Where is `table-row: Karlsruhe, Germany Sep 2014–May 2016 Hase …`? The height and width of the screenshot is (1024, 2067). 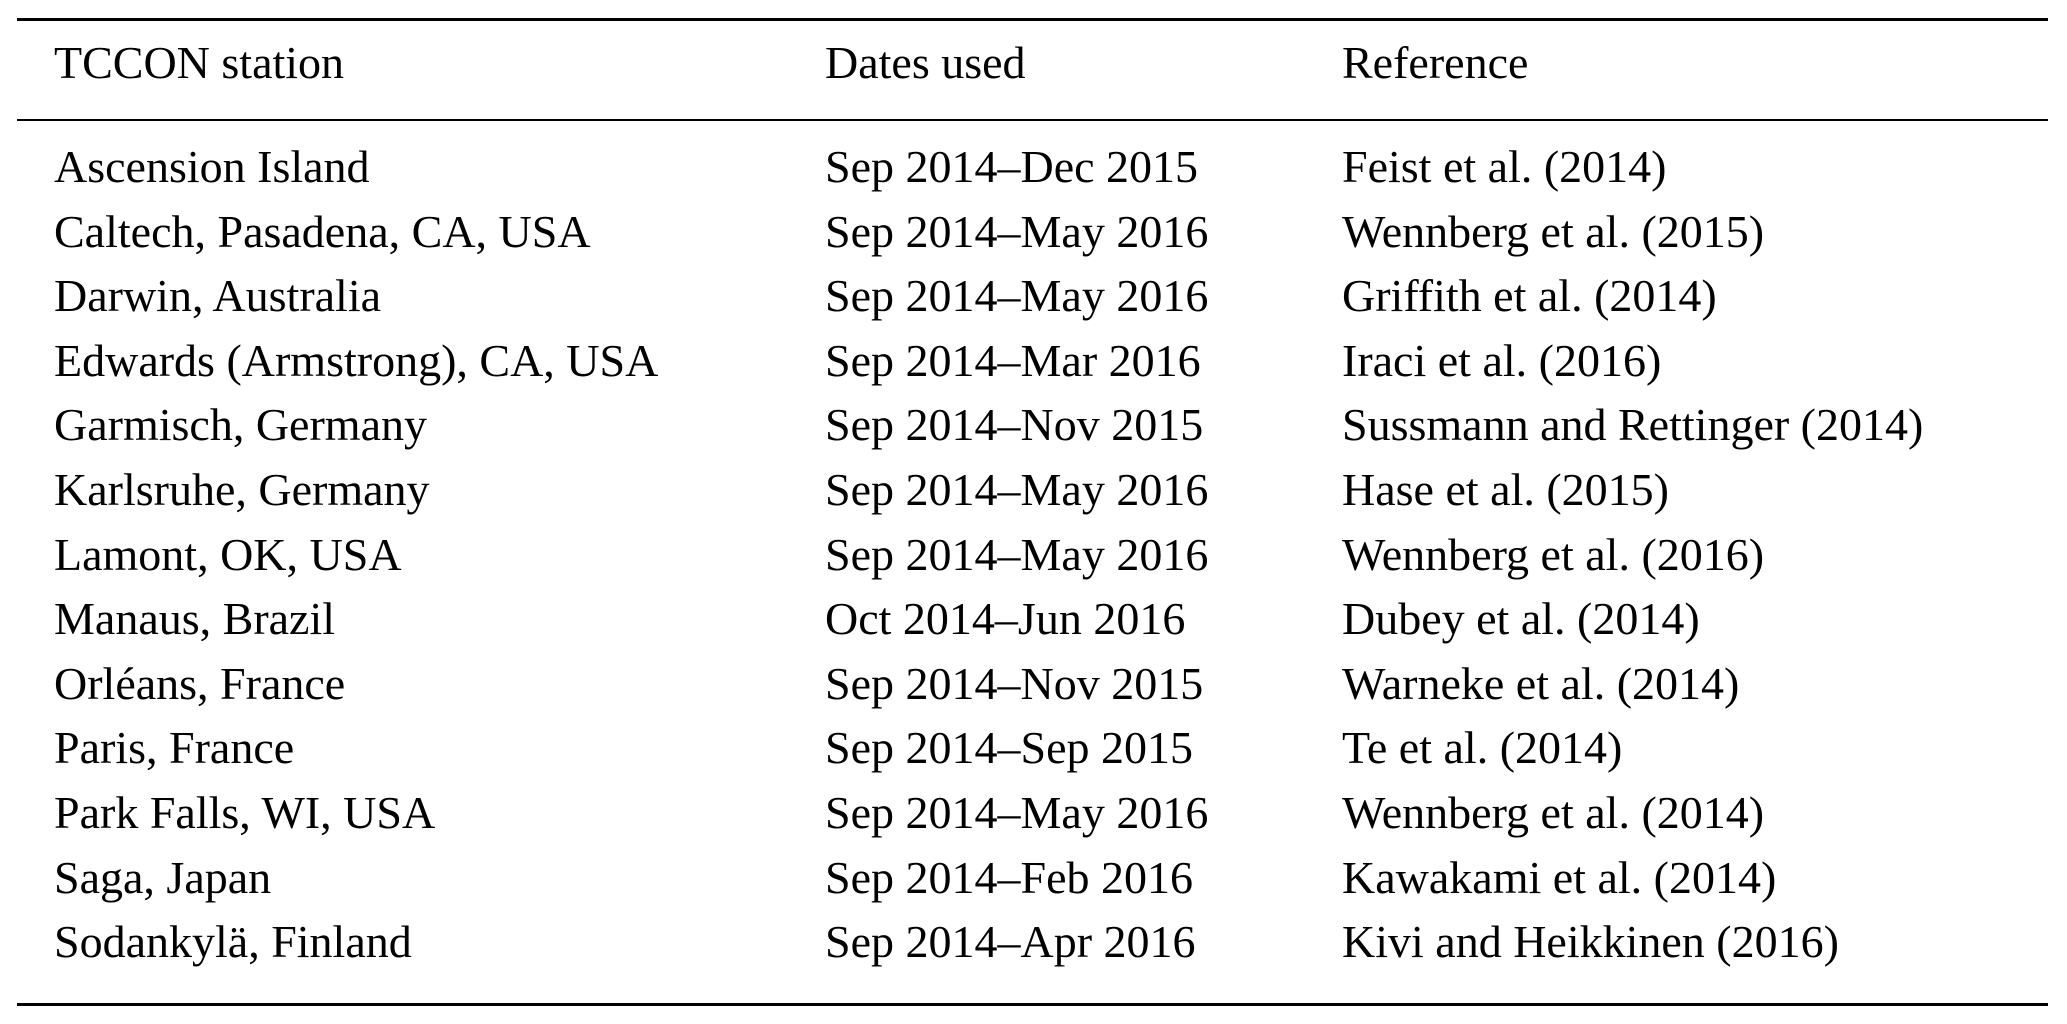
table-row: Karlsruhe, Germany Sep 2014–May 2016 Hase … is located at coordinates (1033, 490).